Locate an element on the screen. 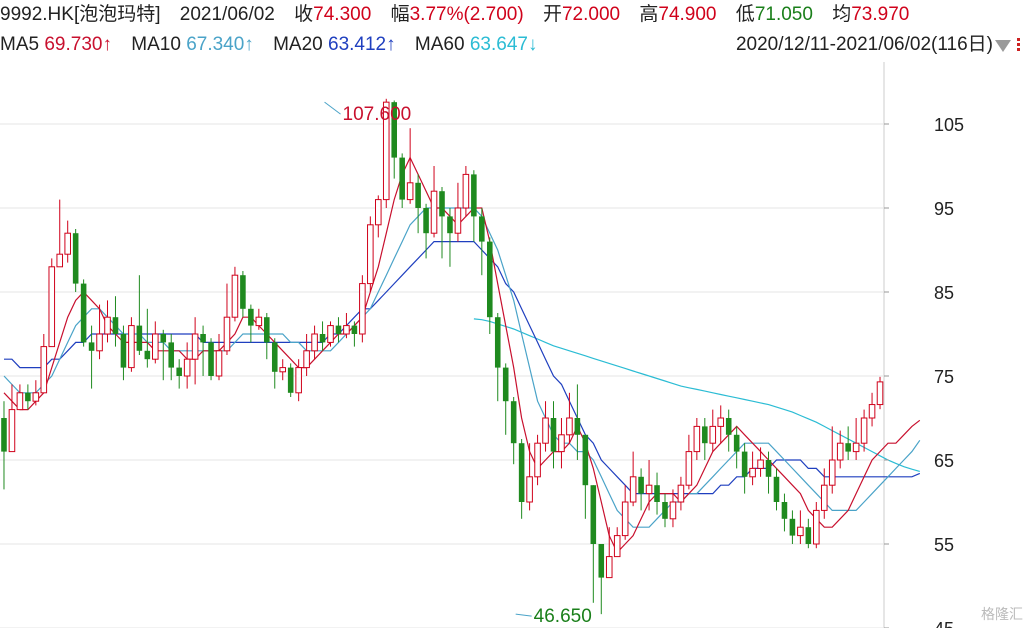 The width and height of the screenshot is (1027, 628). avg-value: 73.970 is located at coordinates (880, 14).